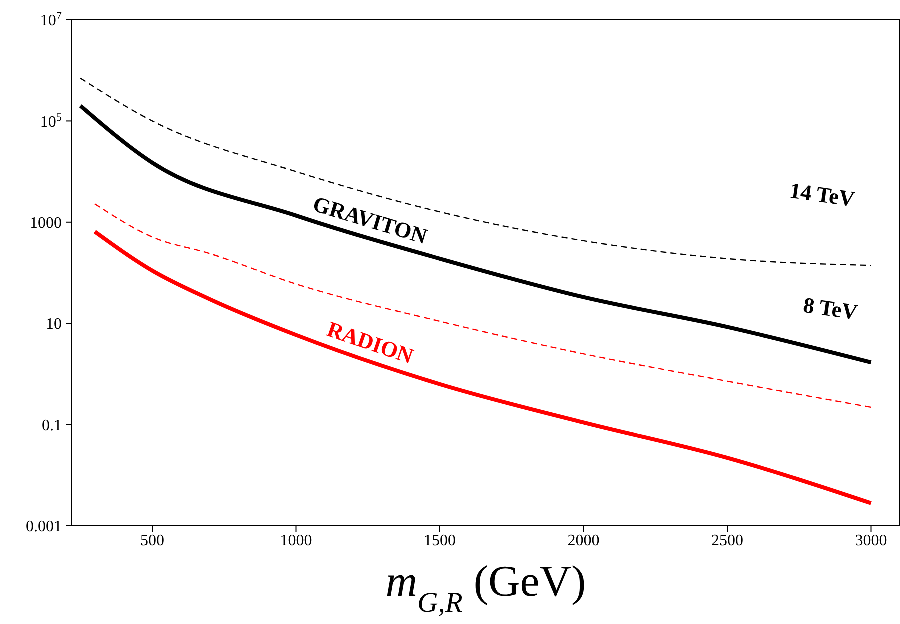 This screenshot has height=624, width=900. I want to click on y-tick-label: 10$^{5}$, so click(51, 121).